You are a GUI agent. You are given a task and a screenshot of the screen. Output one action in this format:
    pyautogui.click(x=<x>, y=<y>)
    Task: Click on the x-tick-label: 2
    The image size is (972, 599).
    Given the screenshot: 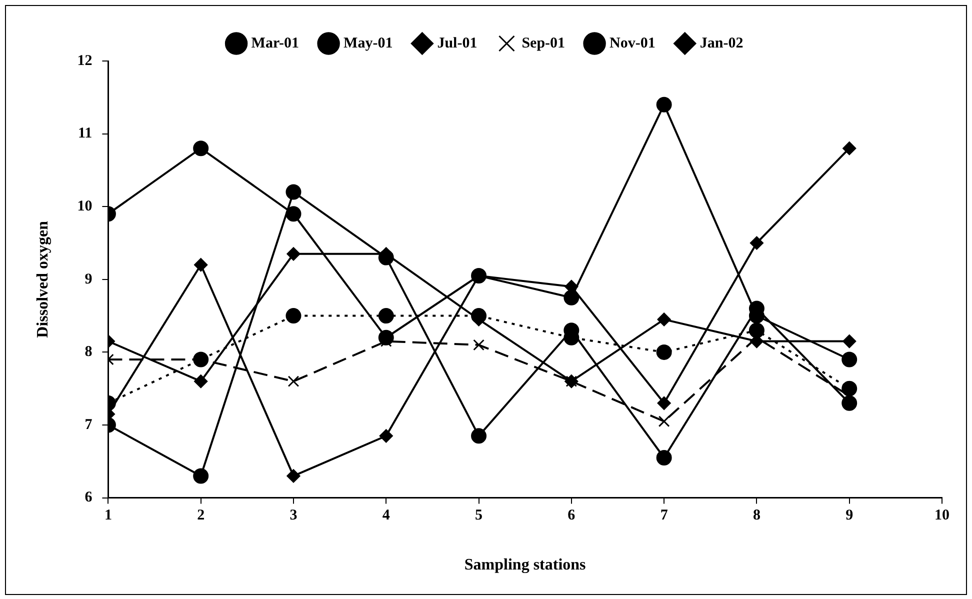 What is the action you would take?
    pyautogui.click(x=201, y=516)
    